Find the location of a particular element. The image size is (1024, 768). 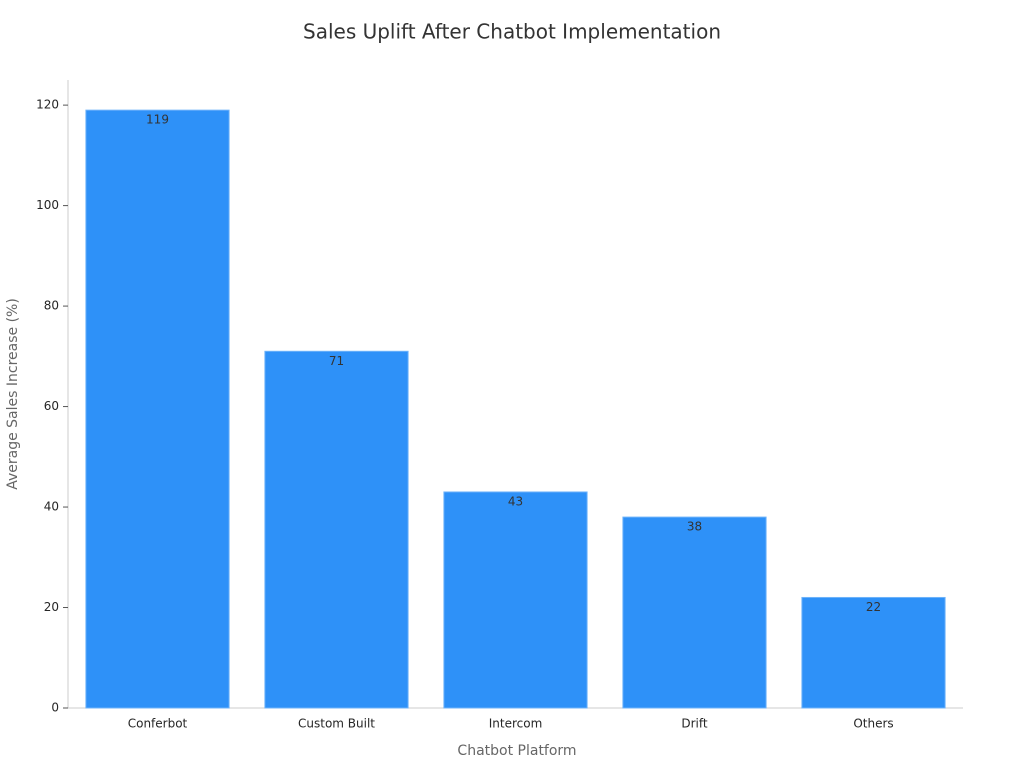

x-tick-label: Custom Built is located at coordinates (336, 724).